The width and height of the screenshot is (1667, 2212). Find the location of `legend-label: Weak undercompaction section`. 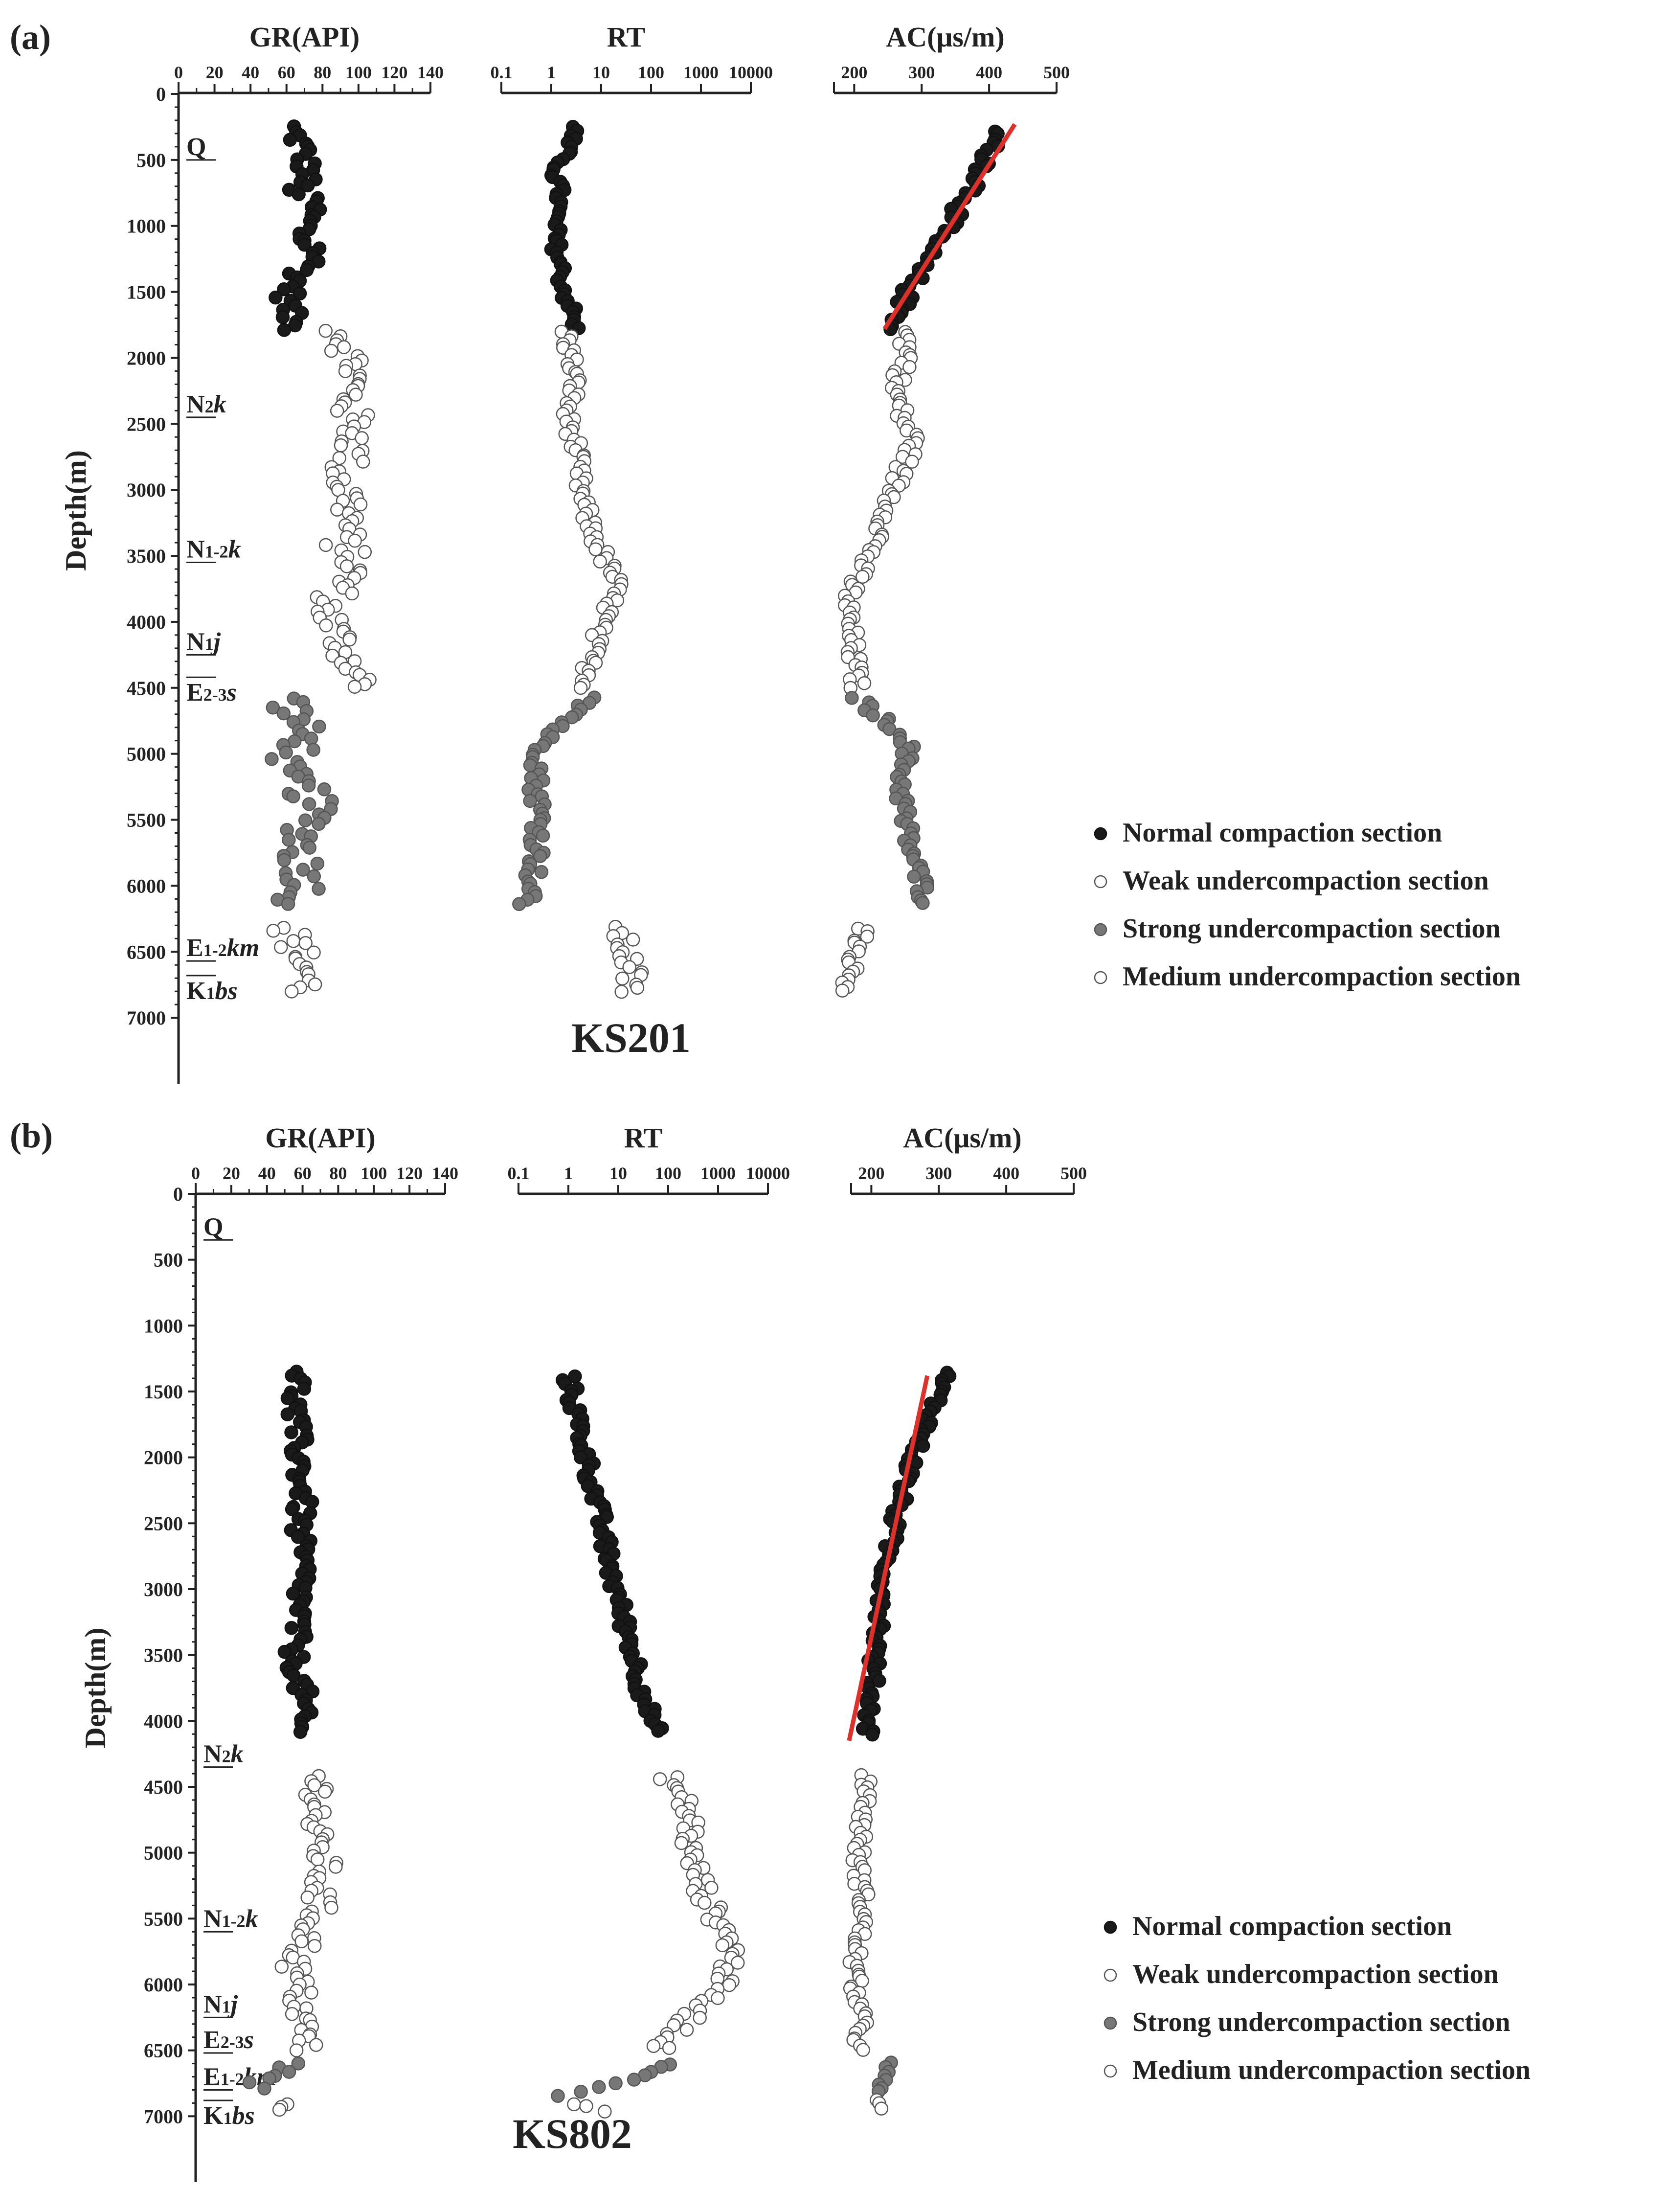

legend-label: Weak undercompaction section is located at coordinates (1306, 881).